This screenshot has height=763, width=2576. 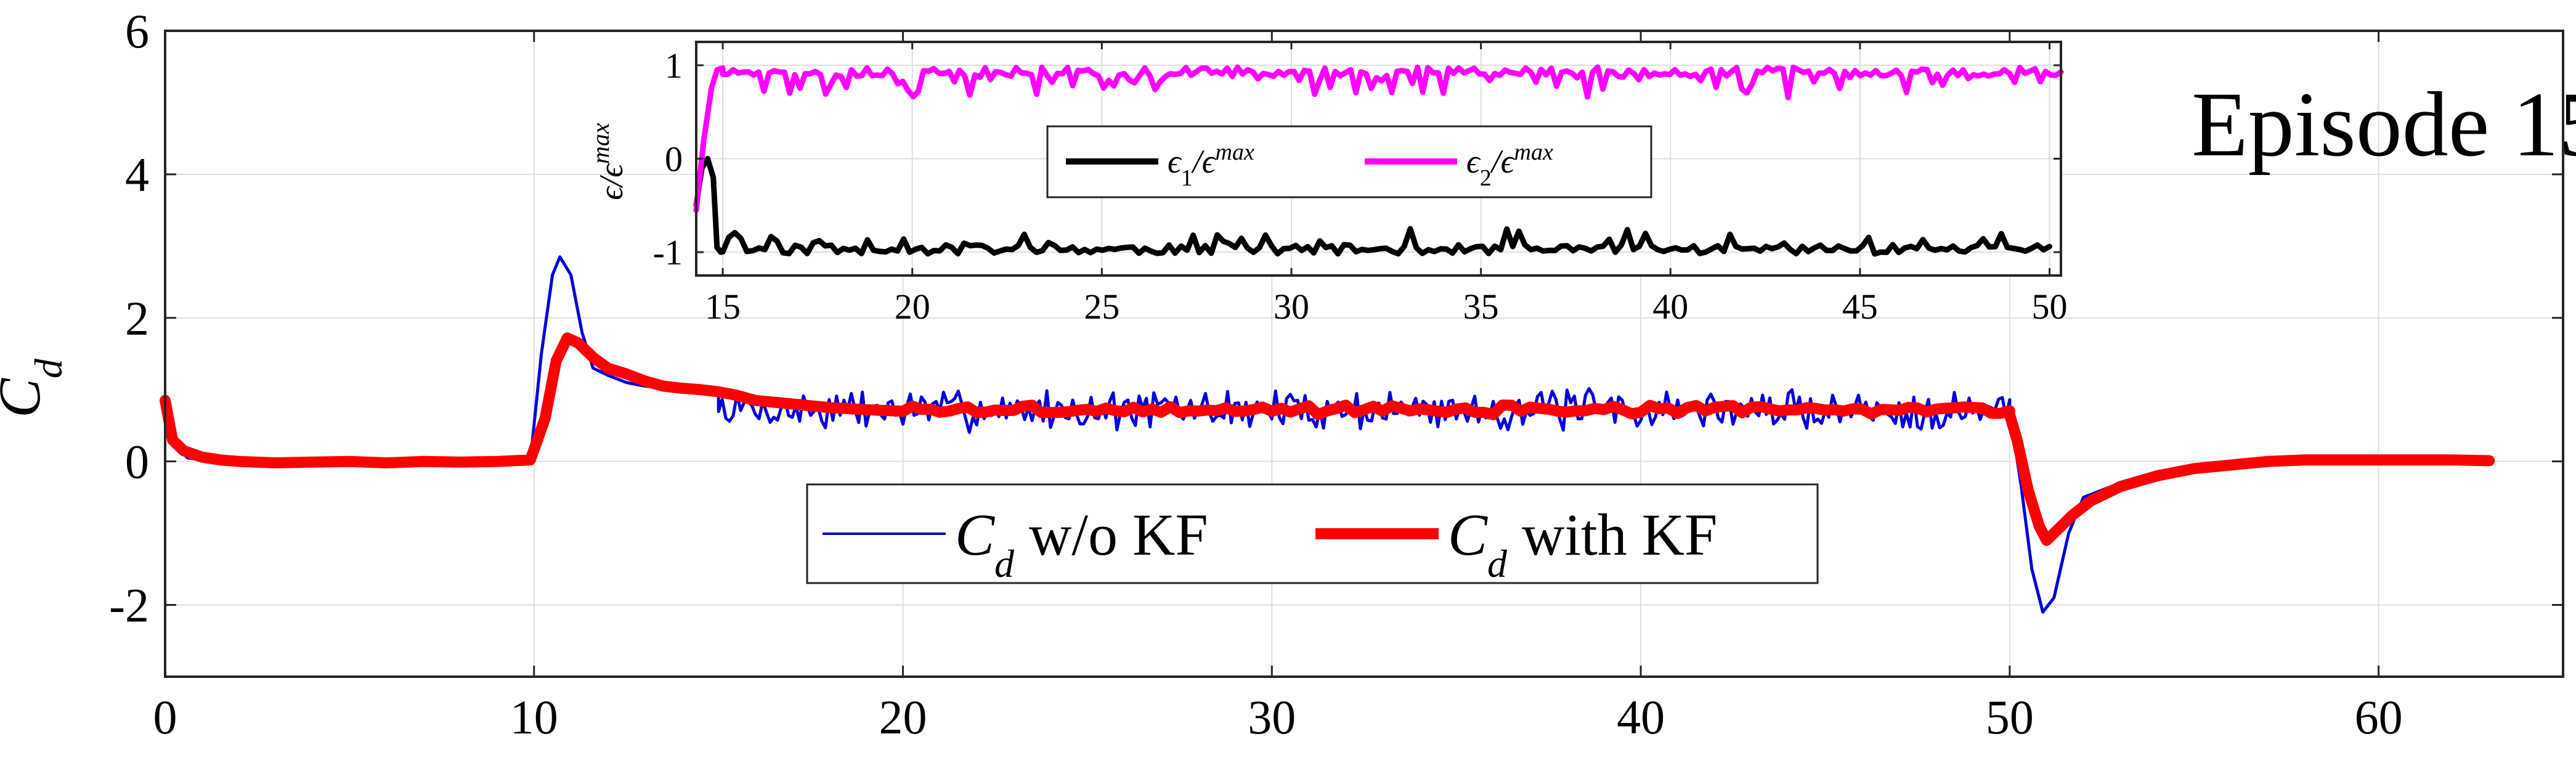 I want to click on inset-x-tick-label: 20, so click(x=912, y=307).